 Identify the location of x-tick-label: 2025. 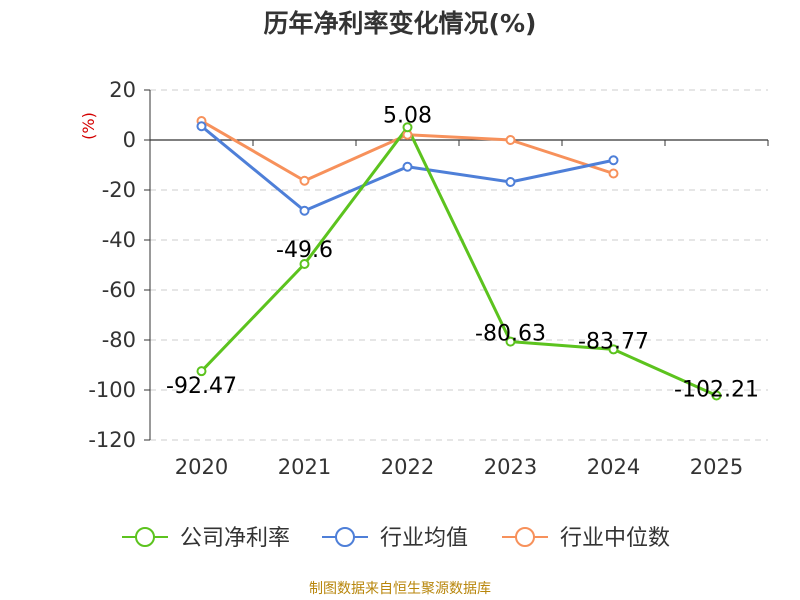
(716, 467).